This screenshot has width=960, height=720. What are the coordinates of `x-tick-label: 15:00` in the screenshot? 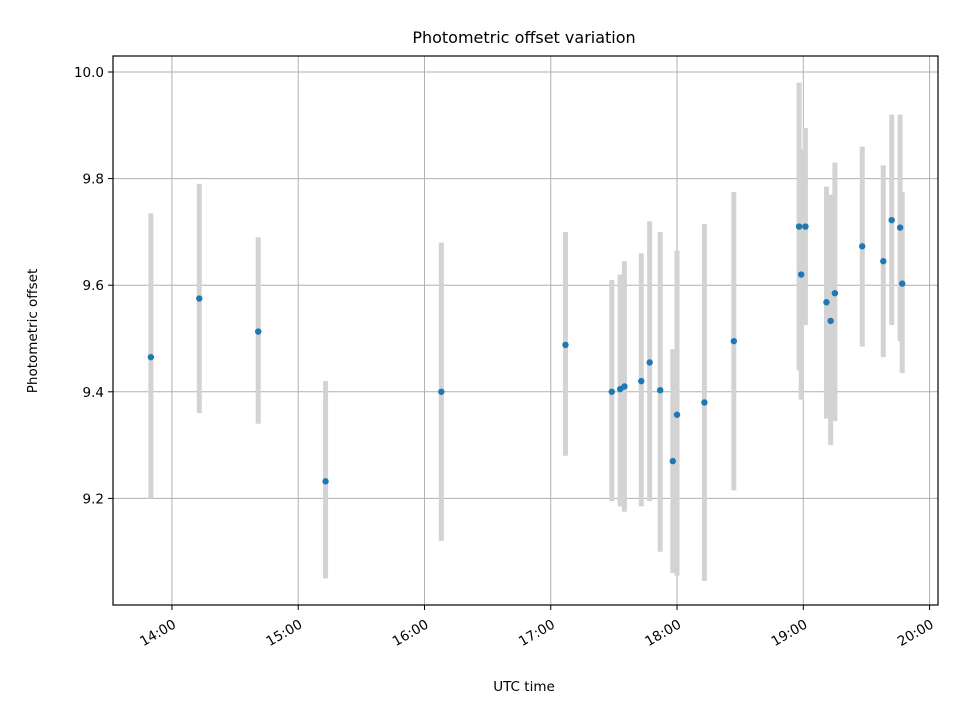 It's located at (285, 633).